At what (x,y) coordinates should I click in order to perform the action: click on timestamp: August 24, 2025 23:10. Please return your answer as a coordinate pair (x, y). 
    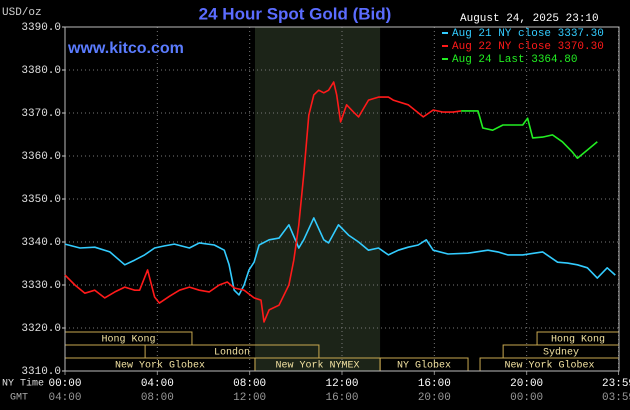
    Looking at the image, I should click on (529, 19).